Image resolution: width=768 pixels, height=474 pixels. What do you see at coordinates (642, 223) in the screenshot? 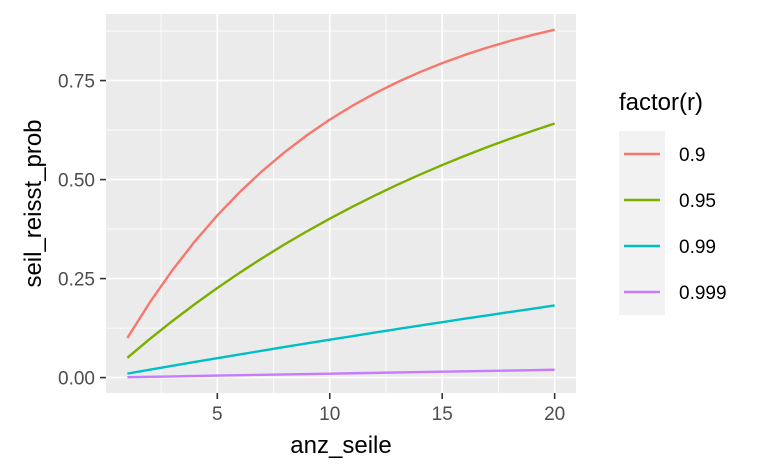
I see `legend-key-background` at bounding box center [642, 223].